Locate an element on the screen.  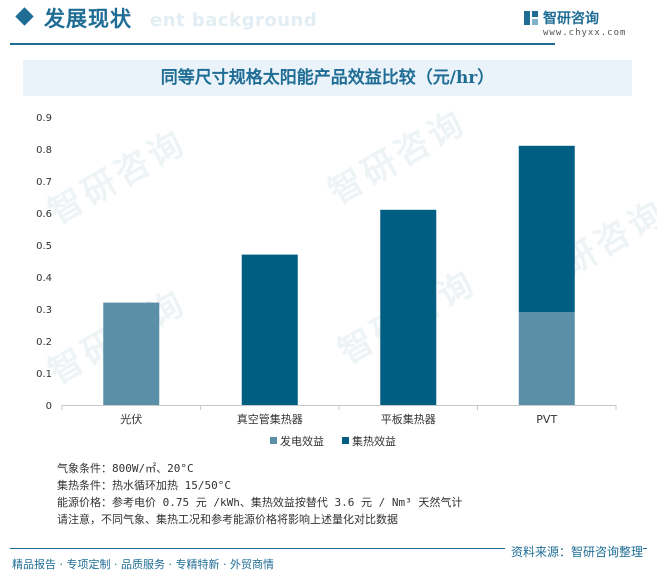
header-divider is located at coordinates (282, 44).